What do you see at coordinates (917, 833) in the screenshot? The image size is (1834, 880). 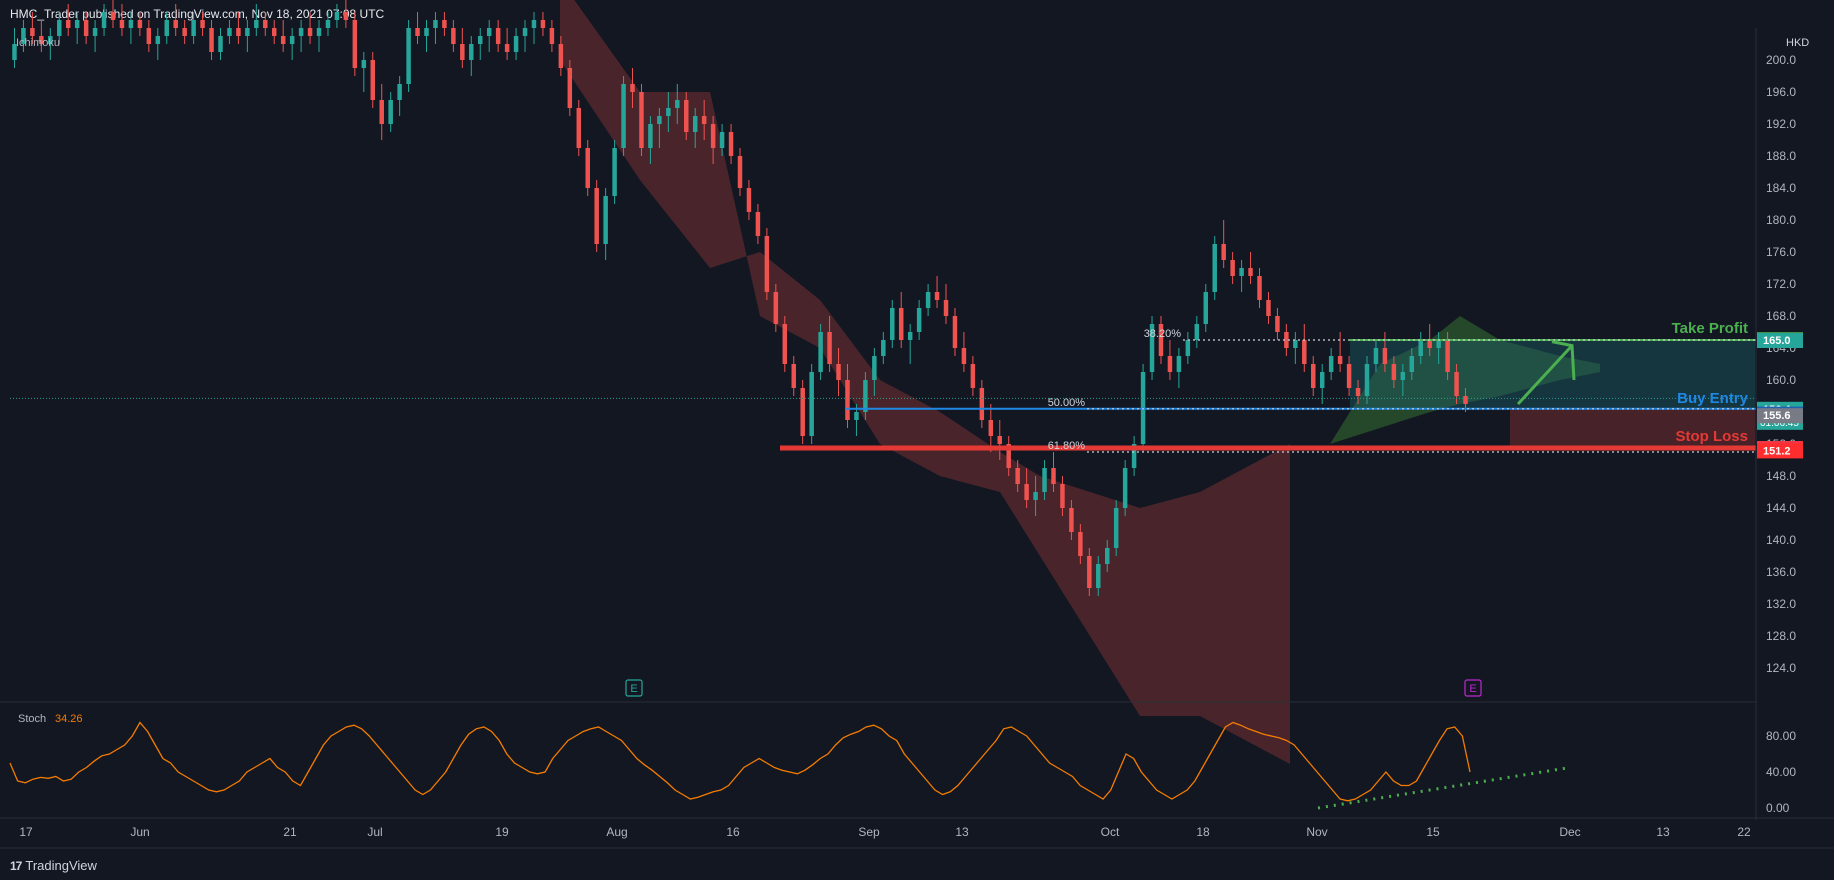 I see `time-axis: 17 Jun 21 Jul 19 Aug 16 Sep 13 Oct 18 Nov 15 Dec 13 22` at bounding box center [917, 833].